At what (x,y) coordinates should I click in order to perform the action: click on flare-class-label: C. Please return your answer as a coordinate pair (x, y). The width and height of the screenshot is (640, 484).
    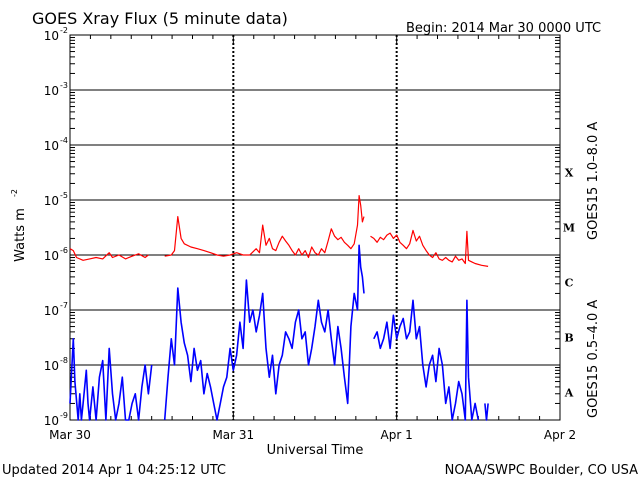
    Looking at the image, I should click on (569, 283).